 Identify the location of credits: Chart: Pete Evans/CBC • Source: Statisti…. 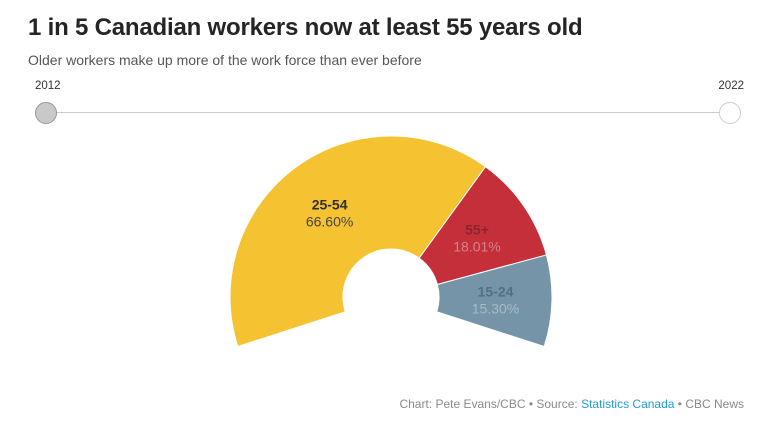
(571, 404).